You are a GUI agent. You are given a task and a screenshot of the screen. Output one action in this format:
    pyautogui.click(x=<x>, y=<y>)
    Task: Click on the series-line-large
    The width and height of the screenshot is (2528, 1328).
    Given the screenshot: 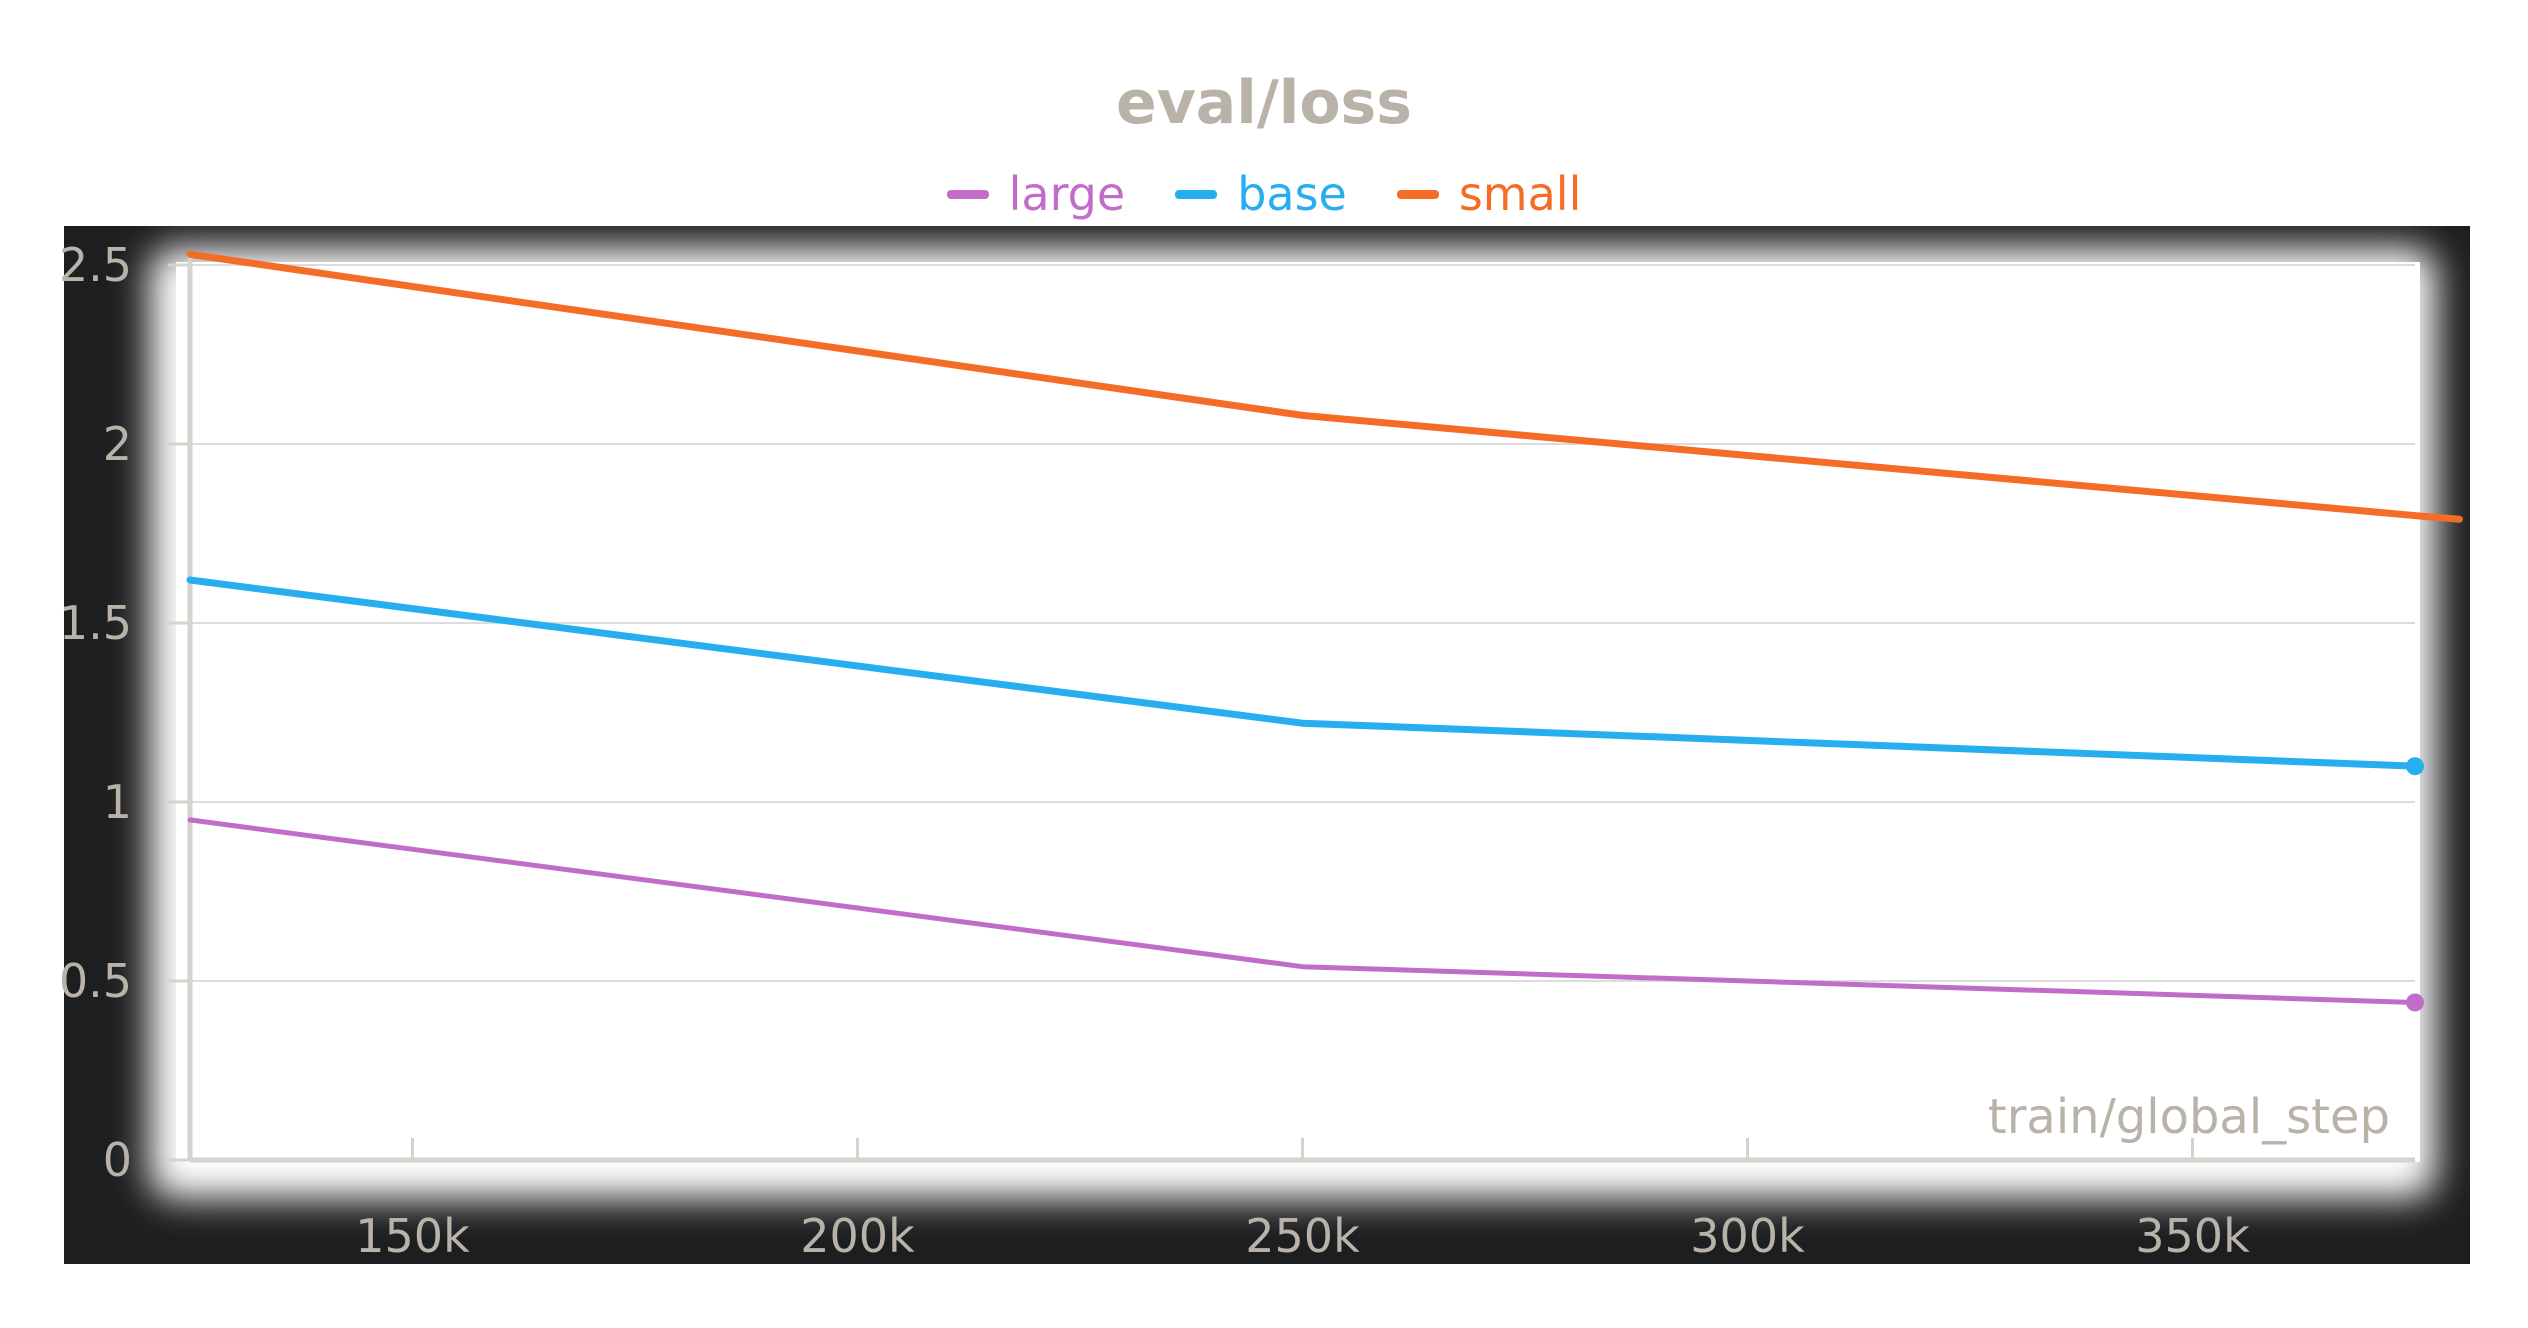 What is the action you would take?
    pyautogui.click(x=1302, y=911)
    